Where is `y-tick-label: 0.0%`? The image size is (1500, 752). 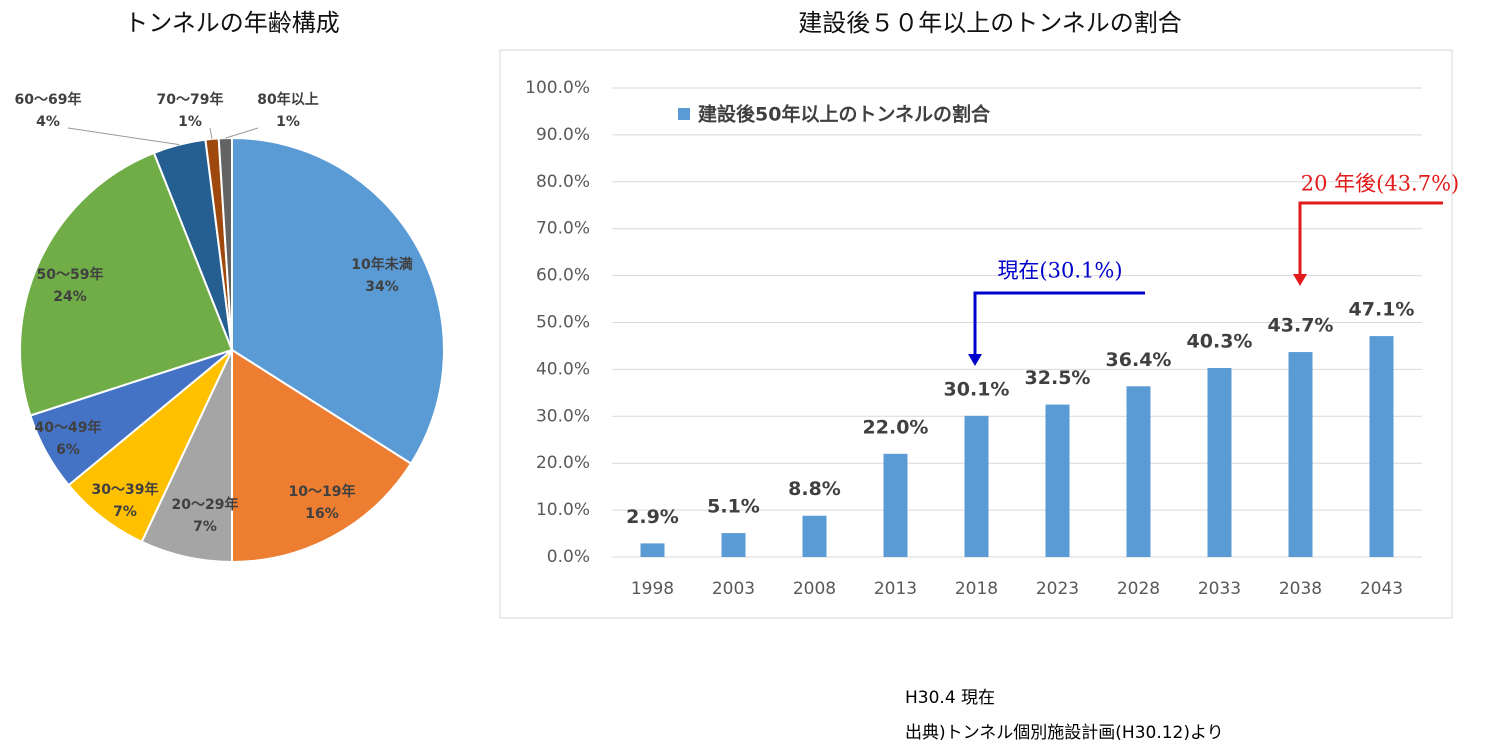 y-tick-label: 0.0% is located at coordinates (568, 557).